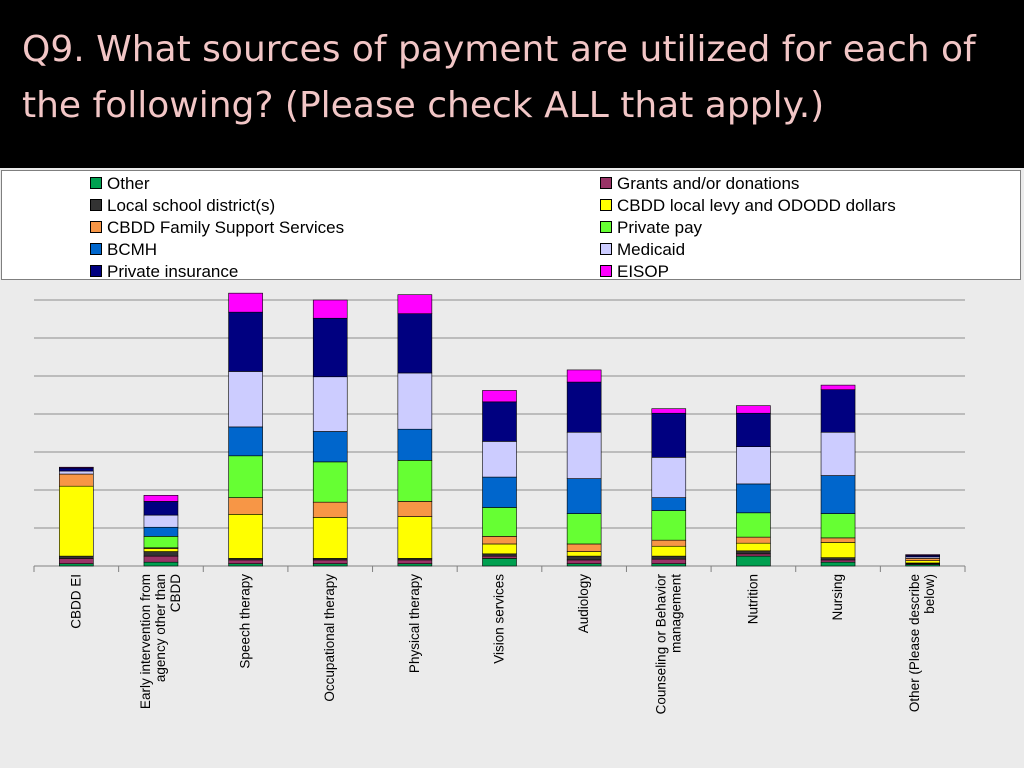 The image size is (1024, 768). What do you see at coordinates (752, 599) in the screenshot?
I see `x-tick-label-line: Nutrition` at bounding box center [752, 599].